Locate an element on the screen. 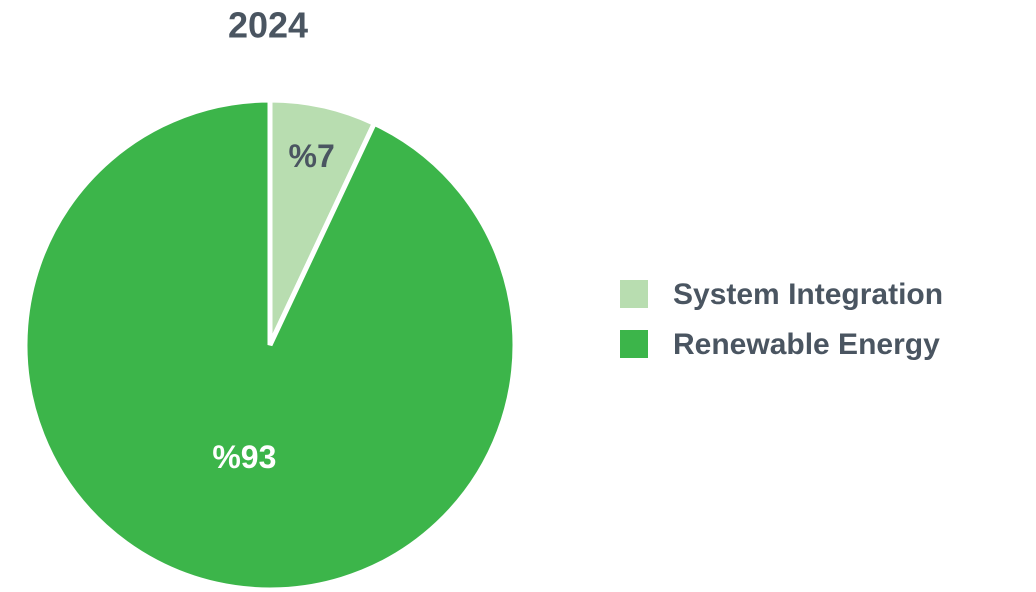 Image resolution: width=1036 pixels, height=592 pixels. data-label: %7 is located at coordinates (312, 156).